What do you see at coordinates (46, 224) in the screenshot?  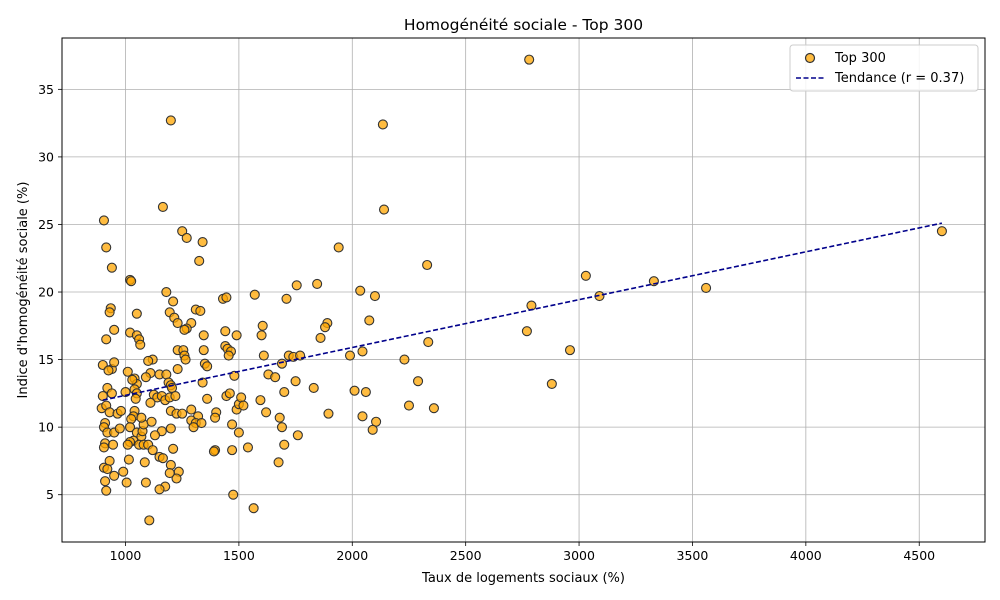 I see `y-tick-label: 25` at bounding box center [46, 224].